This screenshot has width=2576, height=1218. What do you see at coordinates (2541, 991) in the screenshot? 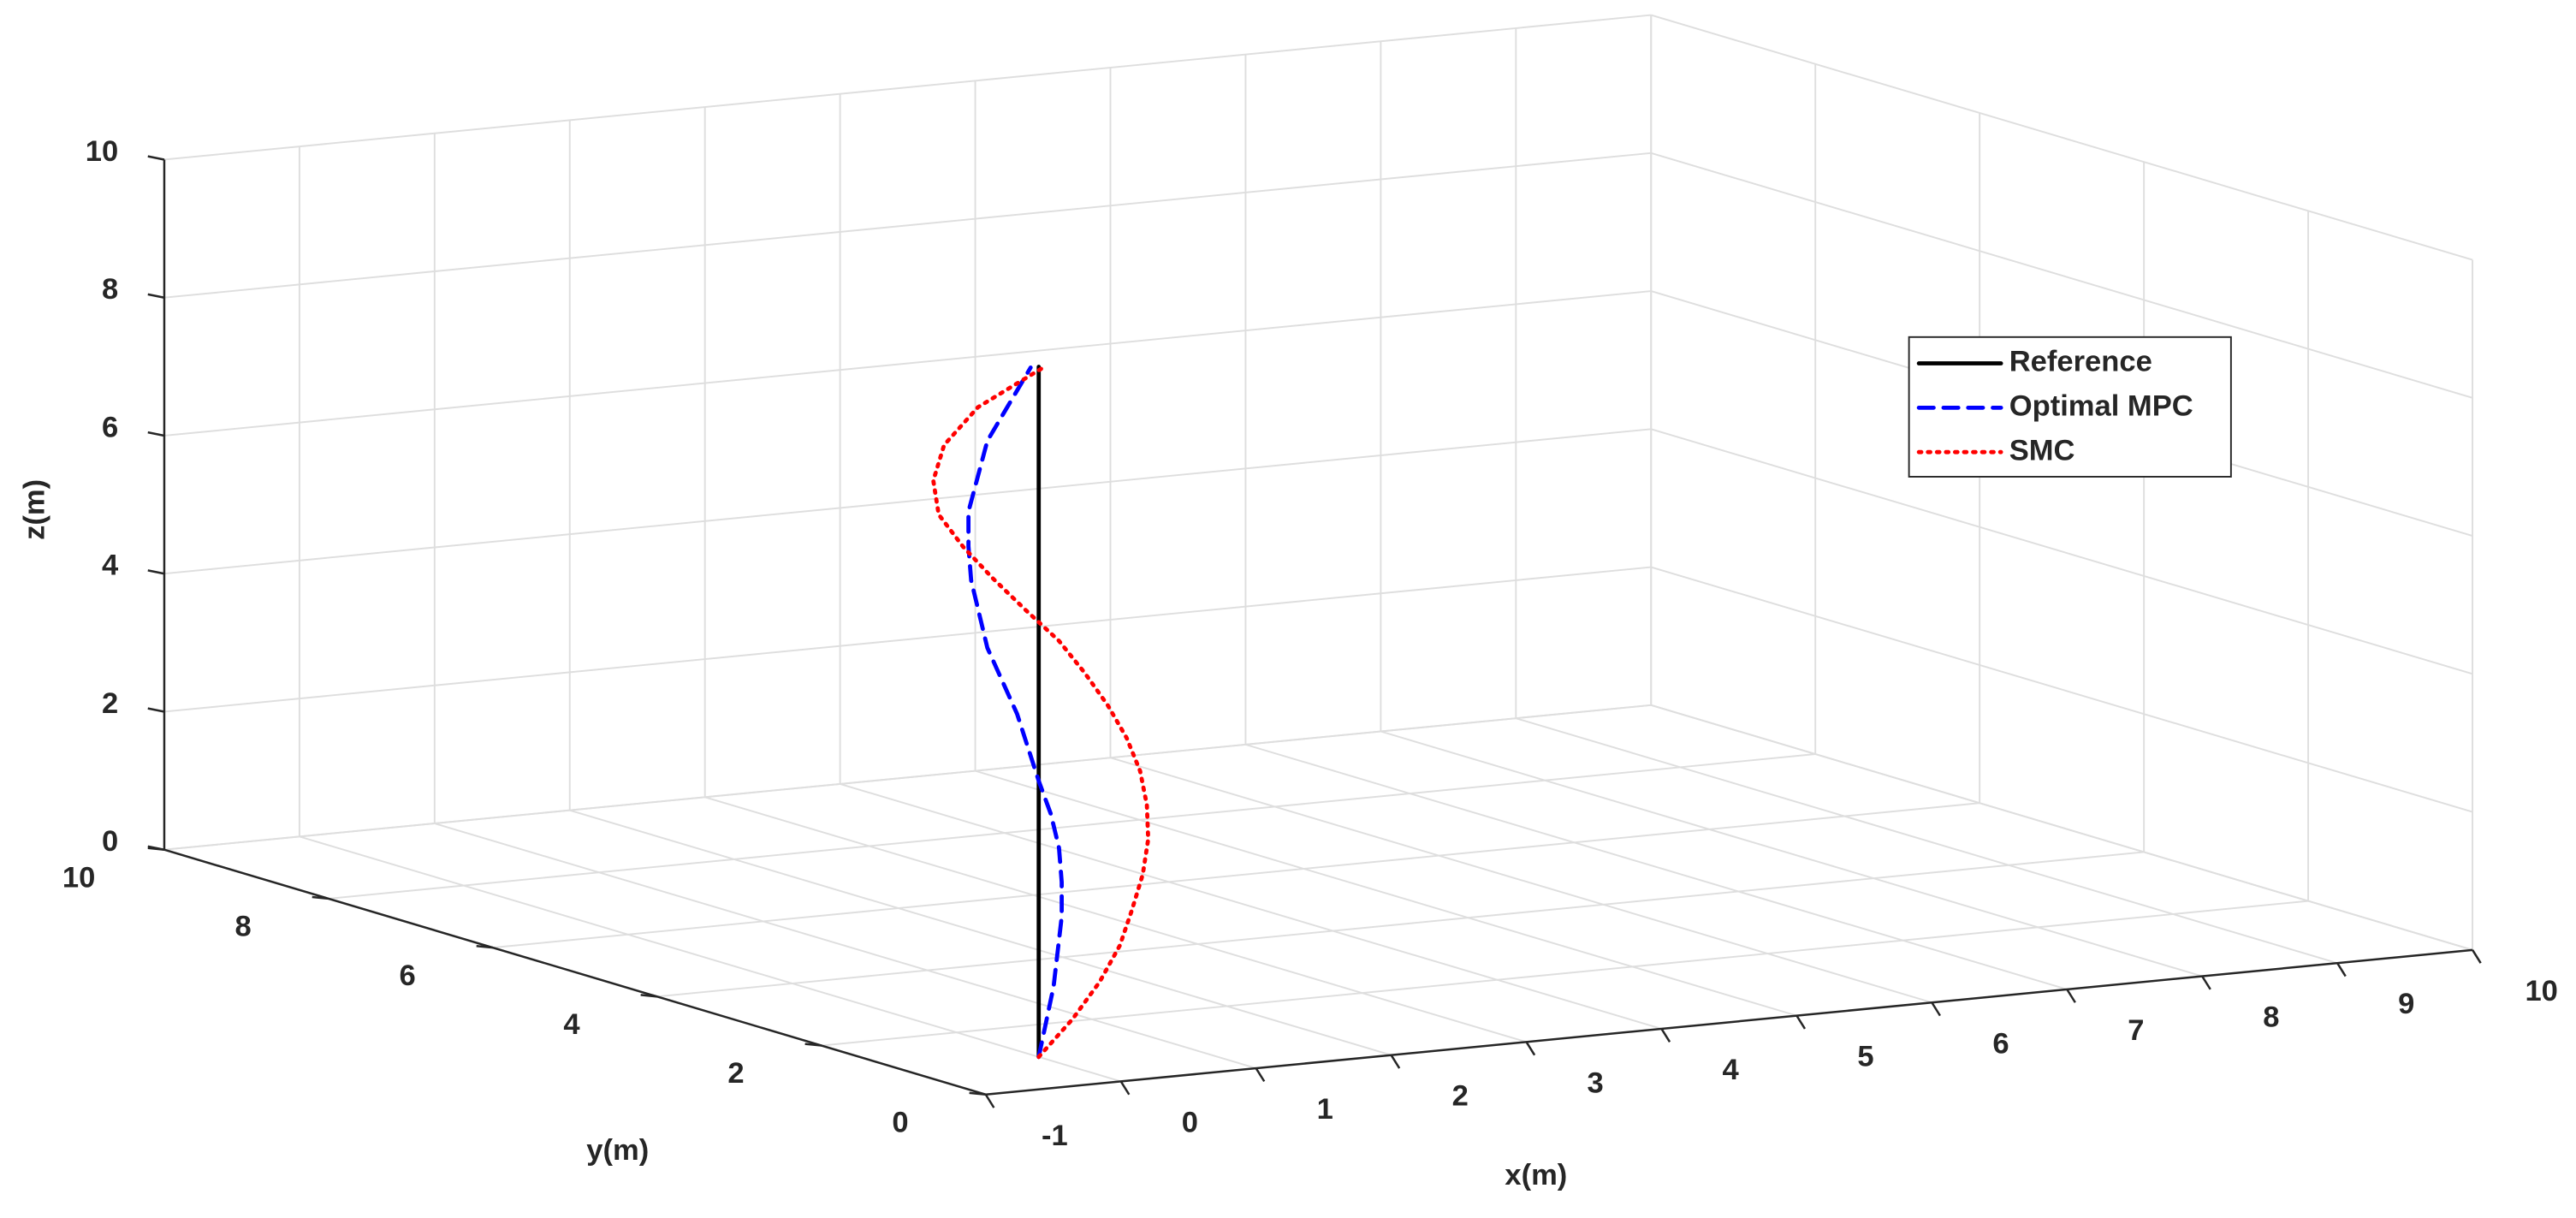
I see `x-tick-label: 10` at bounding box center [2541, 991].